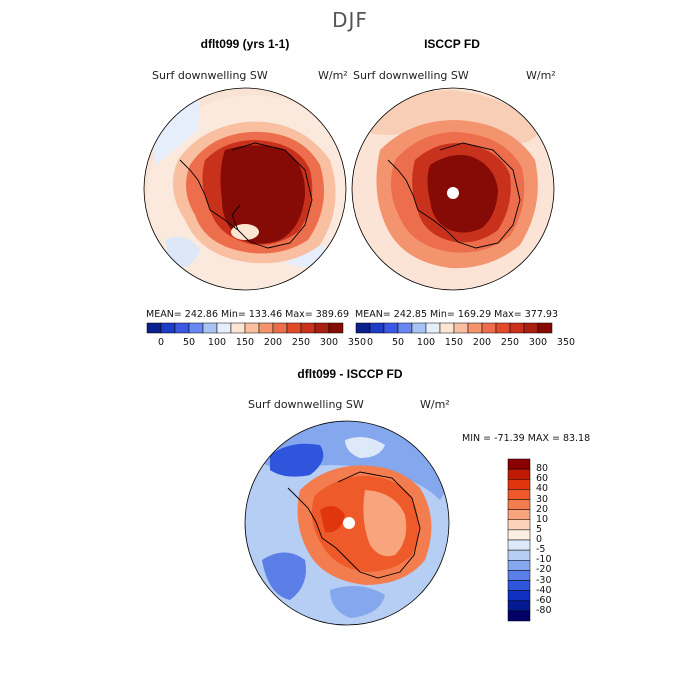 Image resolution: width=700 pixels, height=700 pixels. I want to click on right-panel-title: ISCCP FD, so click(452, 44).